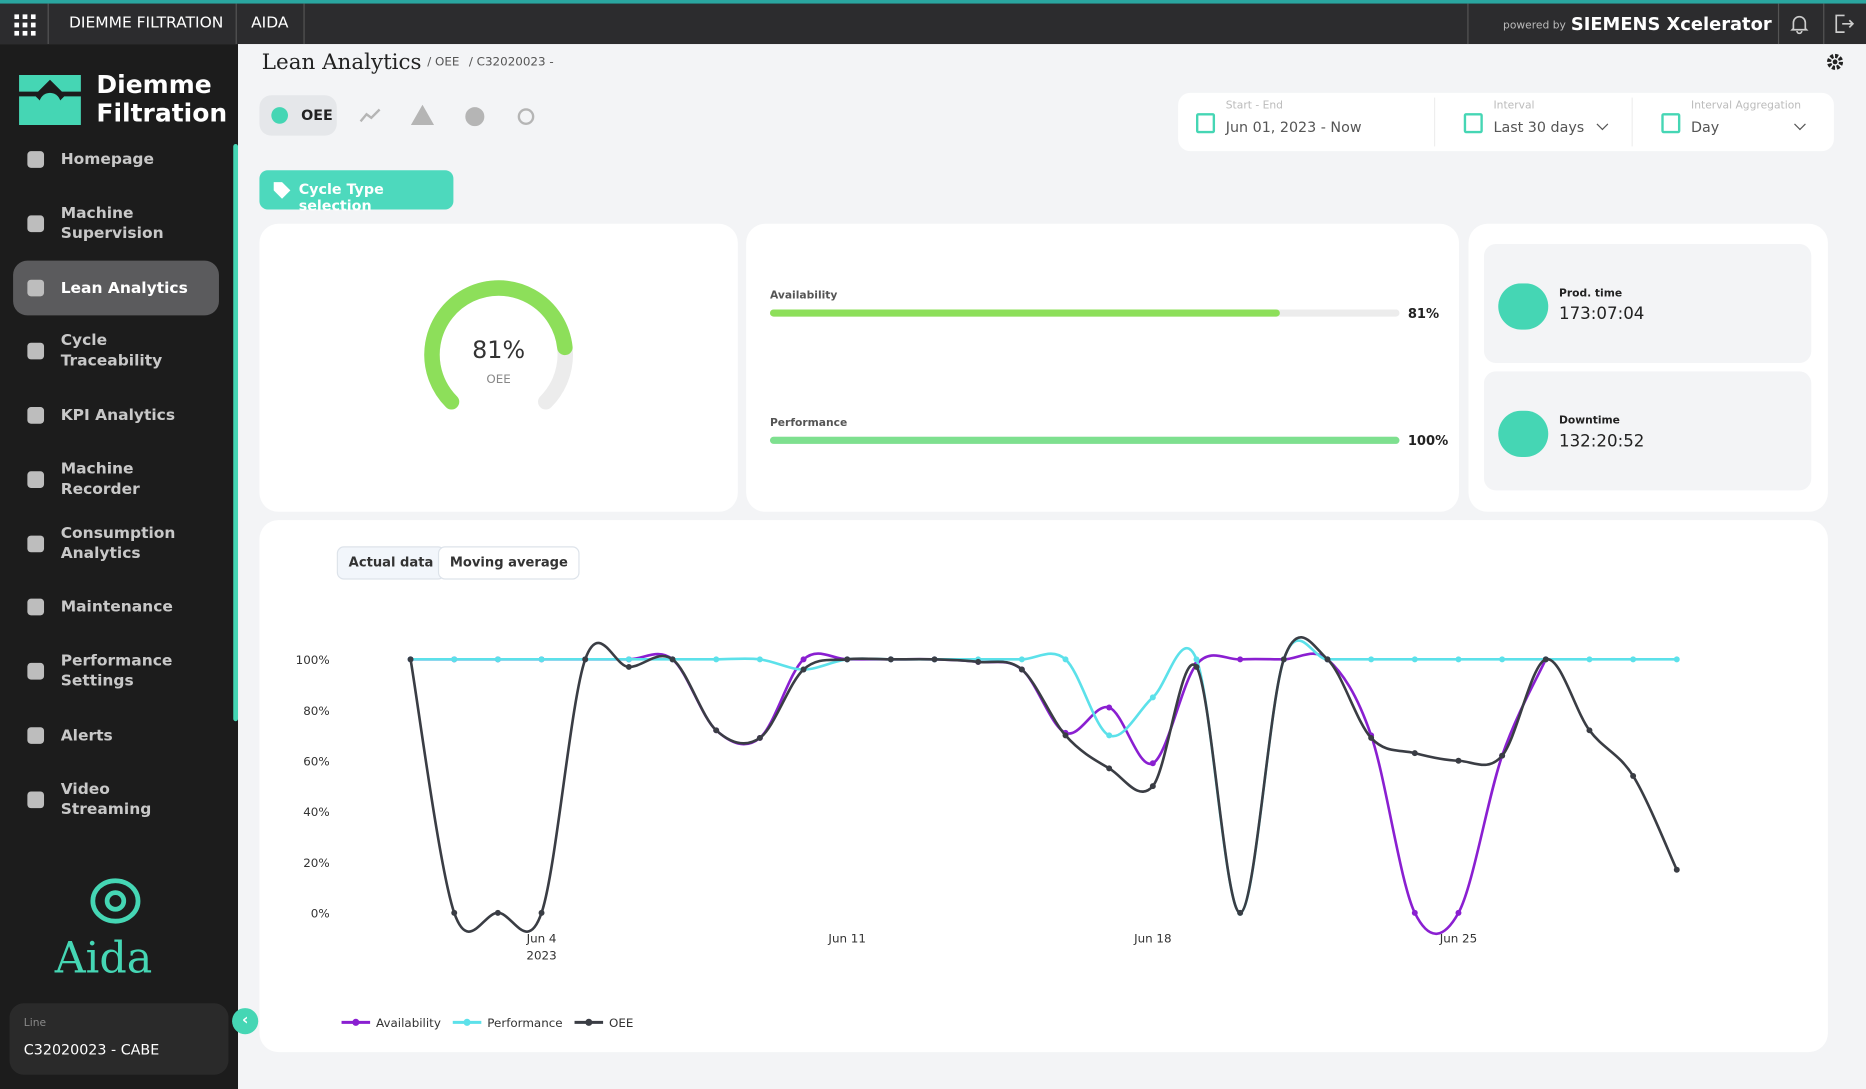 This screenshot has height=1089, width=1866. What do you see at coordinates (1648, 367) in the screenshot?
I see `stats-card: Prod. time 173:07:04 Downtime 132:20:52` at bounding box center [1648, 367].